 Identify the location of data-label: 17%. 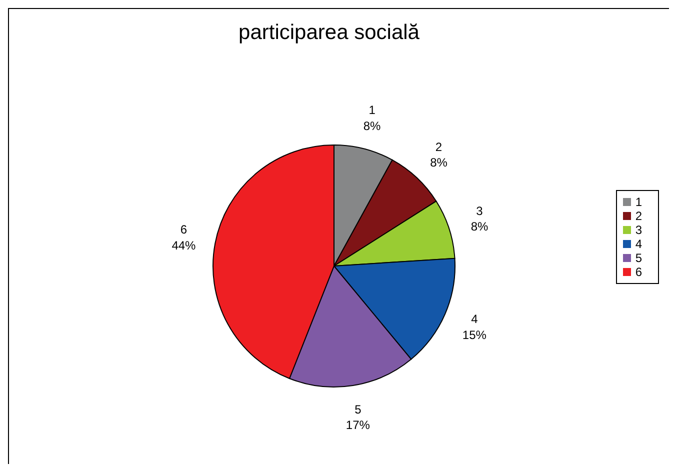
(358, 425).